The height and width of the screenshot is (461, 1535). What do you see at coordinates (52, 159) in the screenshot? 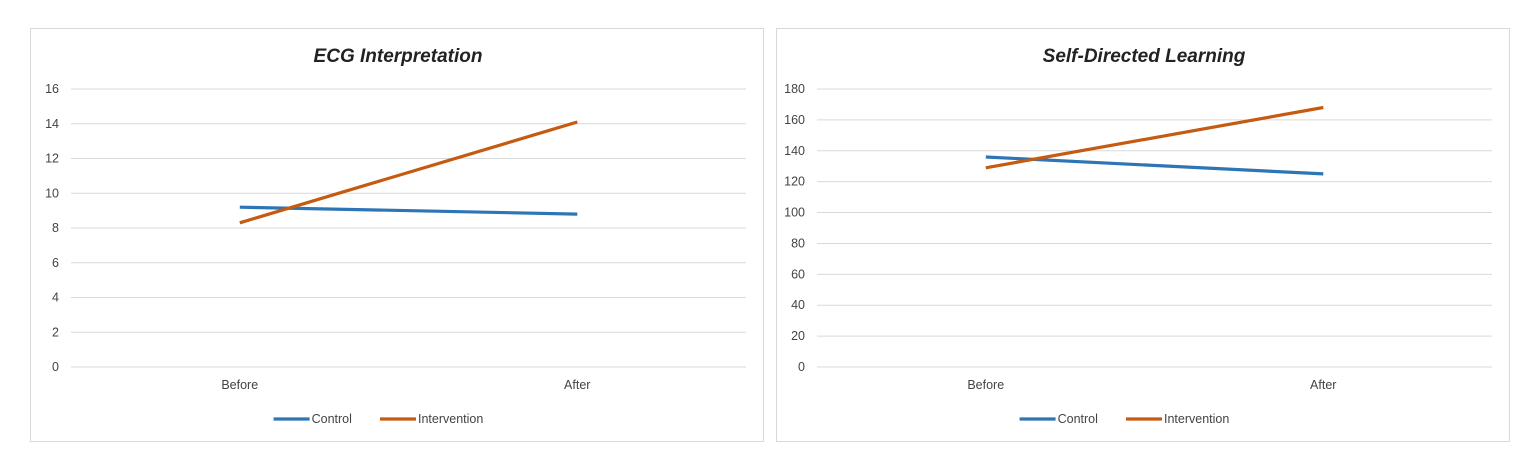
I see `y-tick-label: 12` at bounding box center [52, 159].